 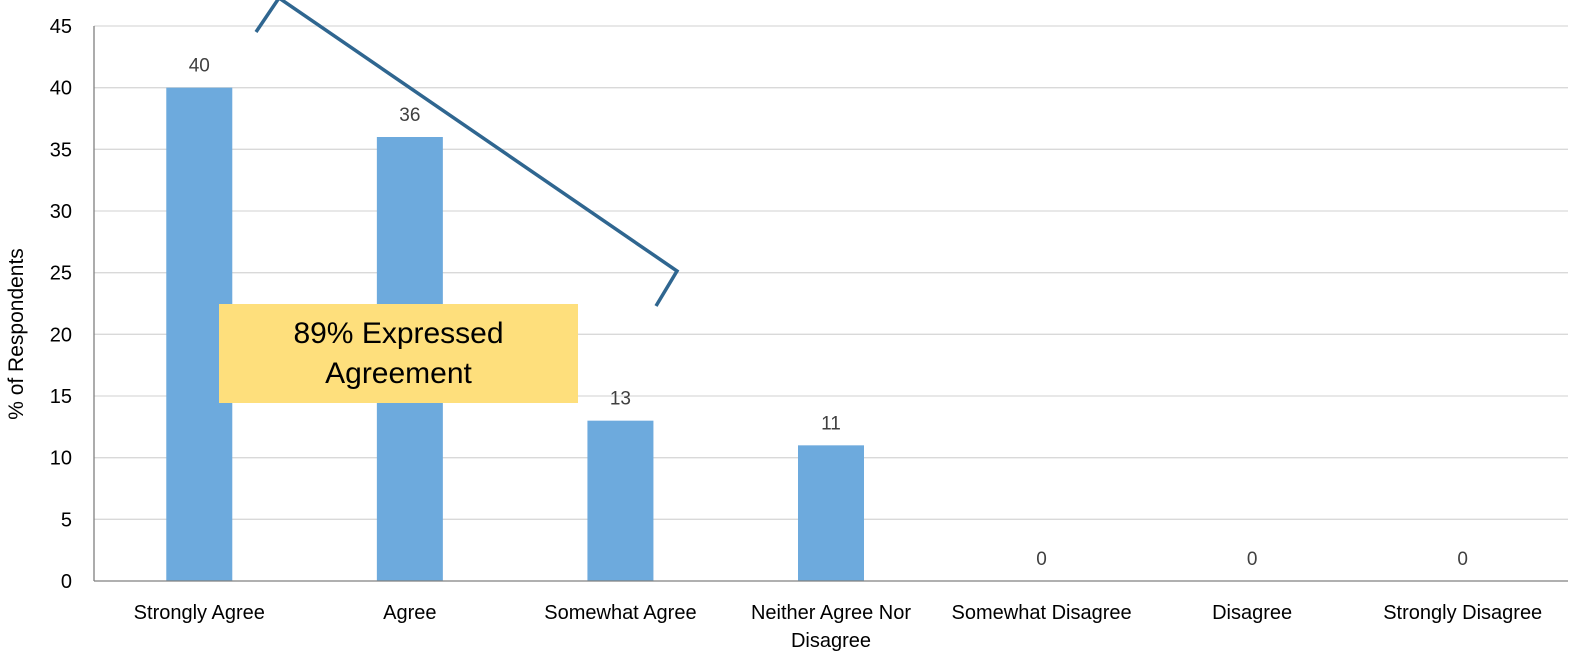 I want to click on x-tick-label-line: Strongly Agree, so click(x=199, y=613).